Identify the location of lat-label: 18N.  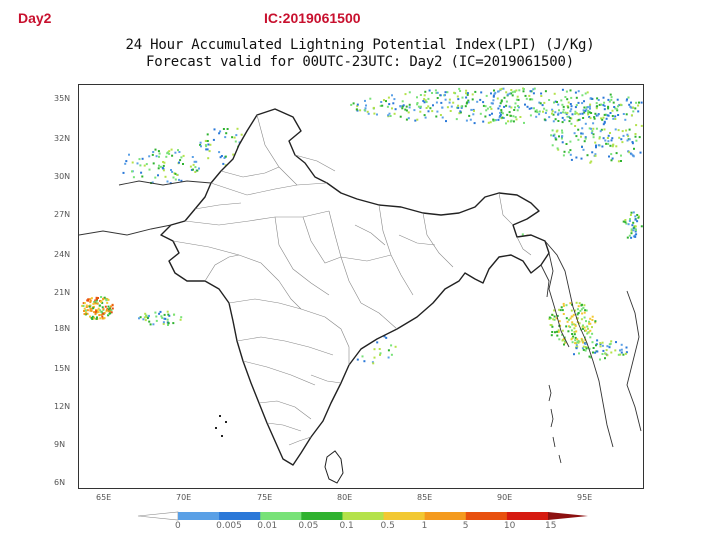
(62, 328).